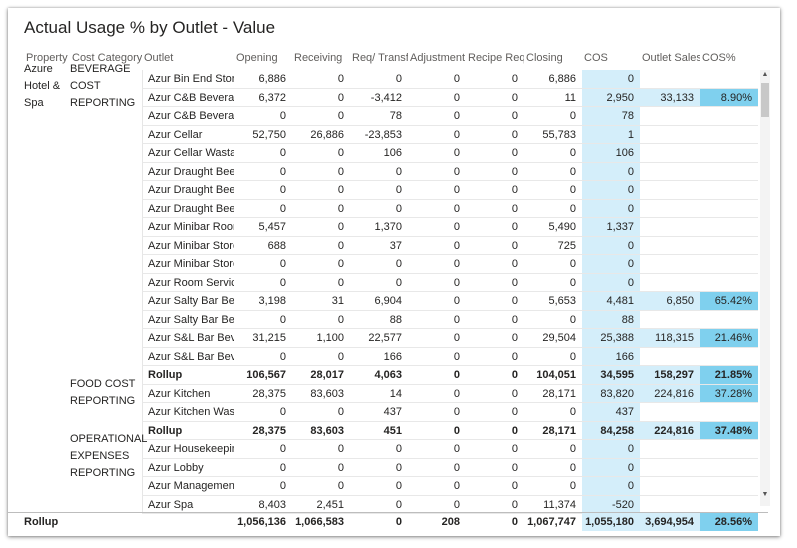 The height and width of the screenshot is (548, 797). I want to click on column-header: Opening, so click(257, 58).